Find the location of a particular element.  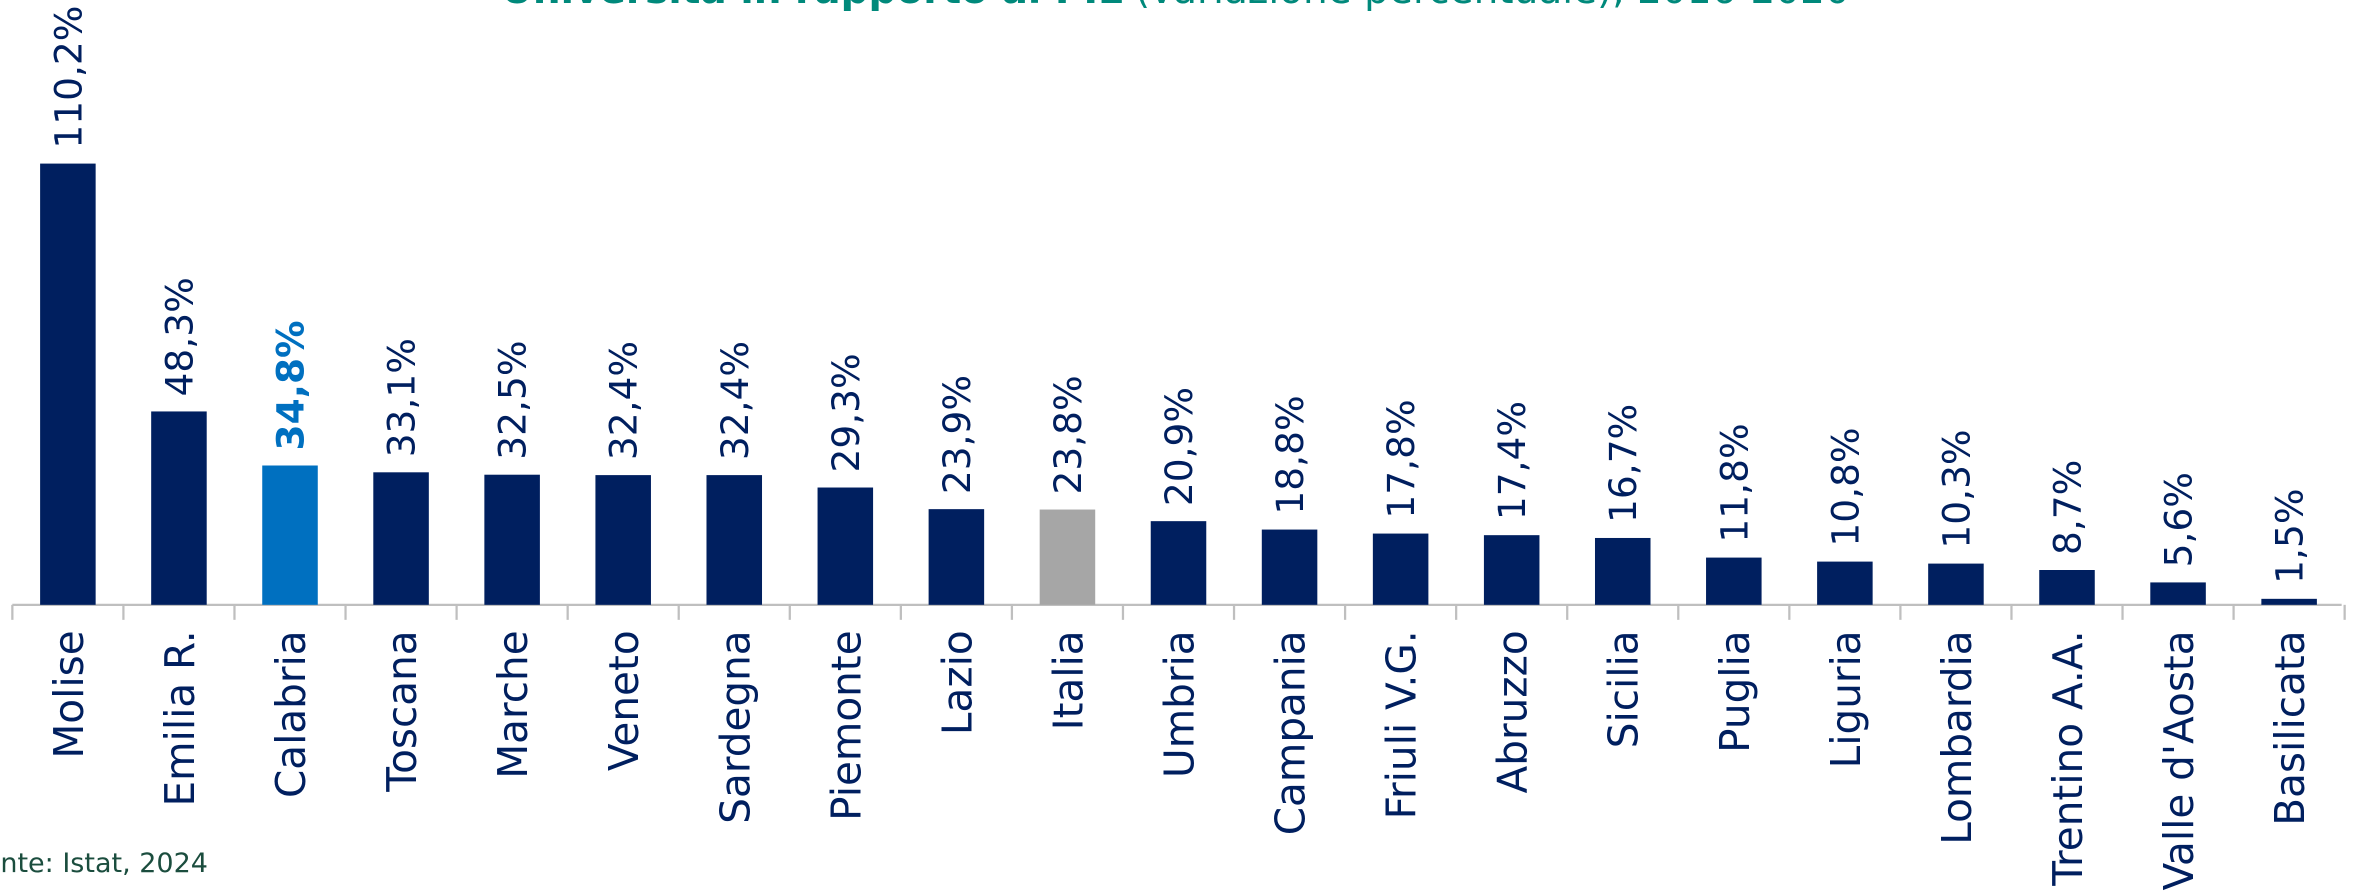

x-tick-label: Calabria is located at coordinates (291, 714).